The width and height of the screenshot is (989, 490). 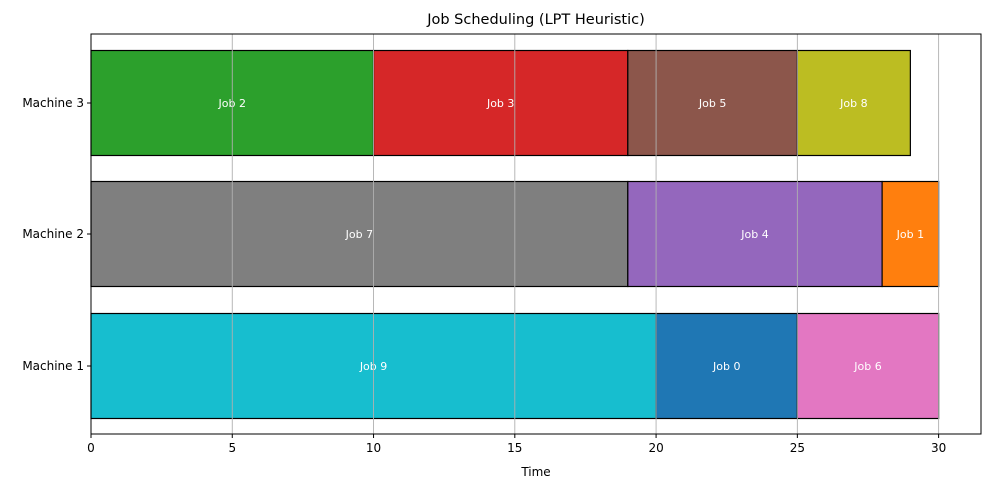 I want to click on bar-label: Job 1, so click(x=910, y=234).